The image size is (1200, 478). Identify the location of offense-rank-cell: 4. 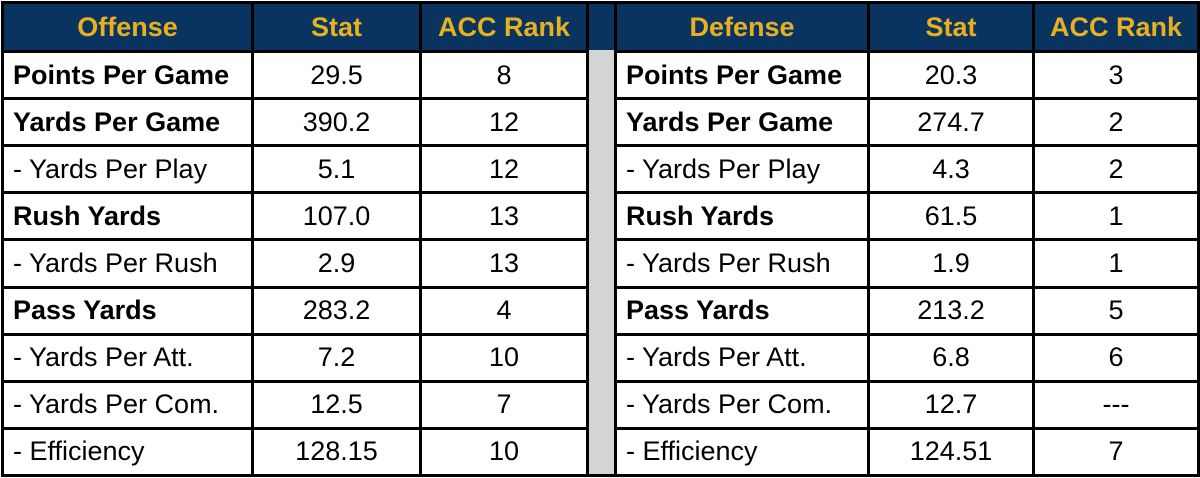
(504, 310).